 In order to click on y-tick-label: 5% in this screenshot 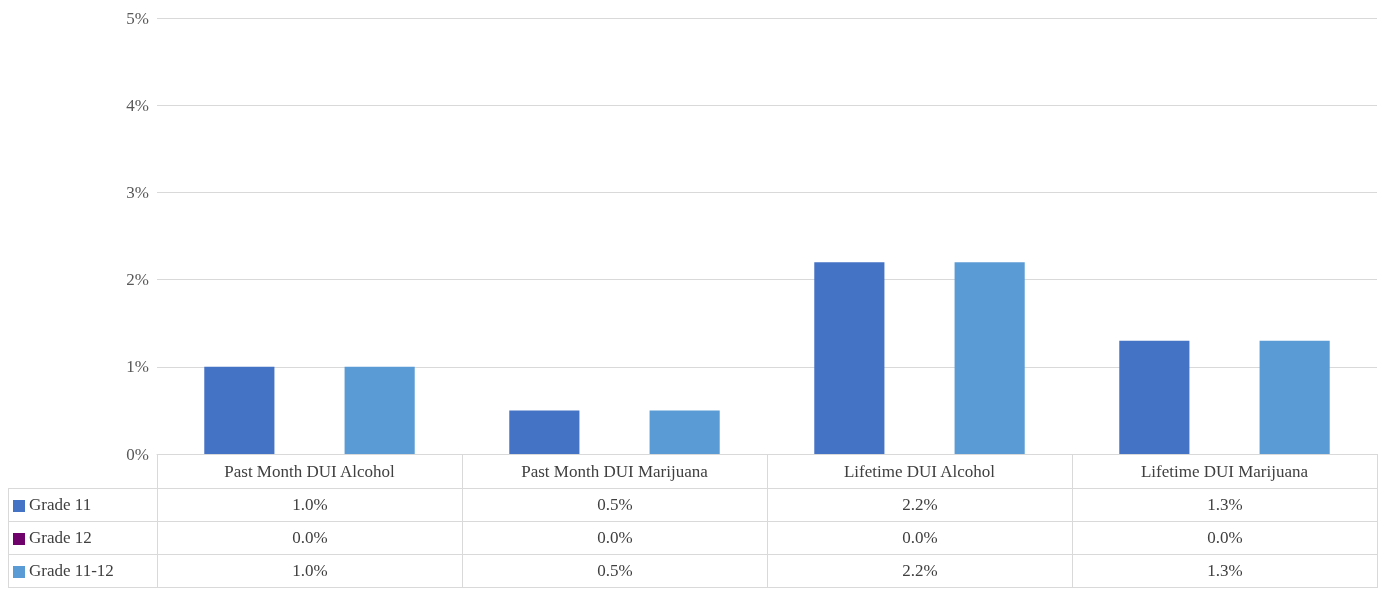, I will do `click(137, 18)`.